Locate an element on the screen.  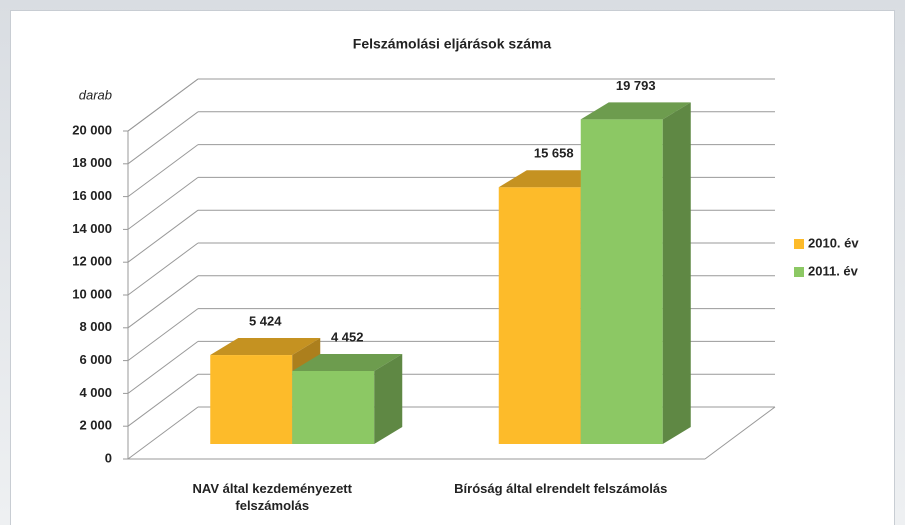
floor-right is located at coordinates (740, 433).